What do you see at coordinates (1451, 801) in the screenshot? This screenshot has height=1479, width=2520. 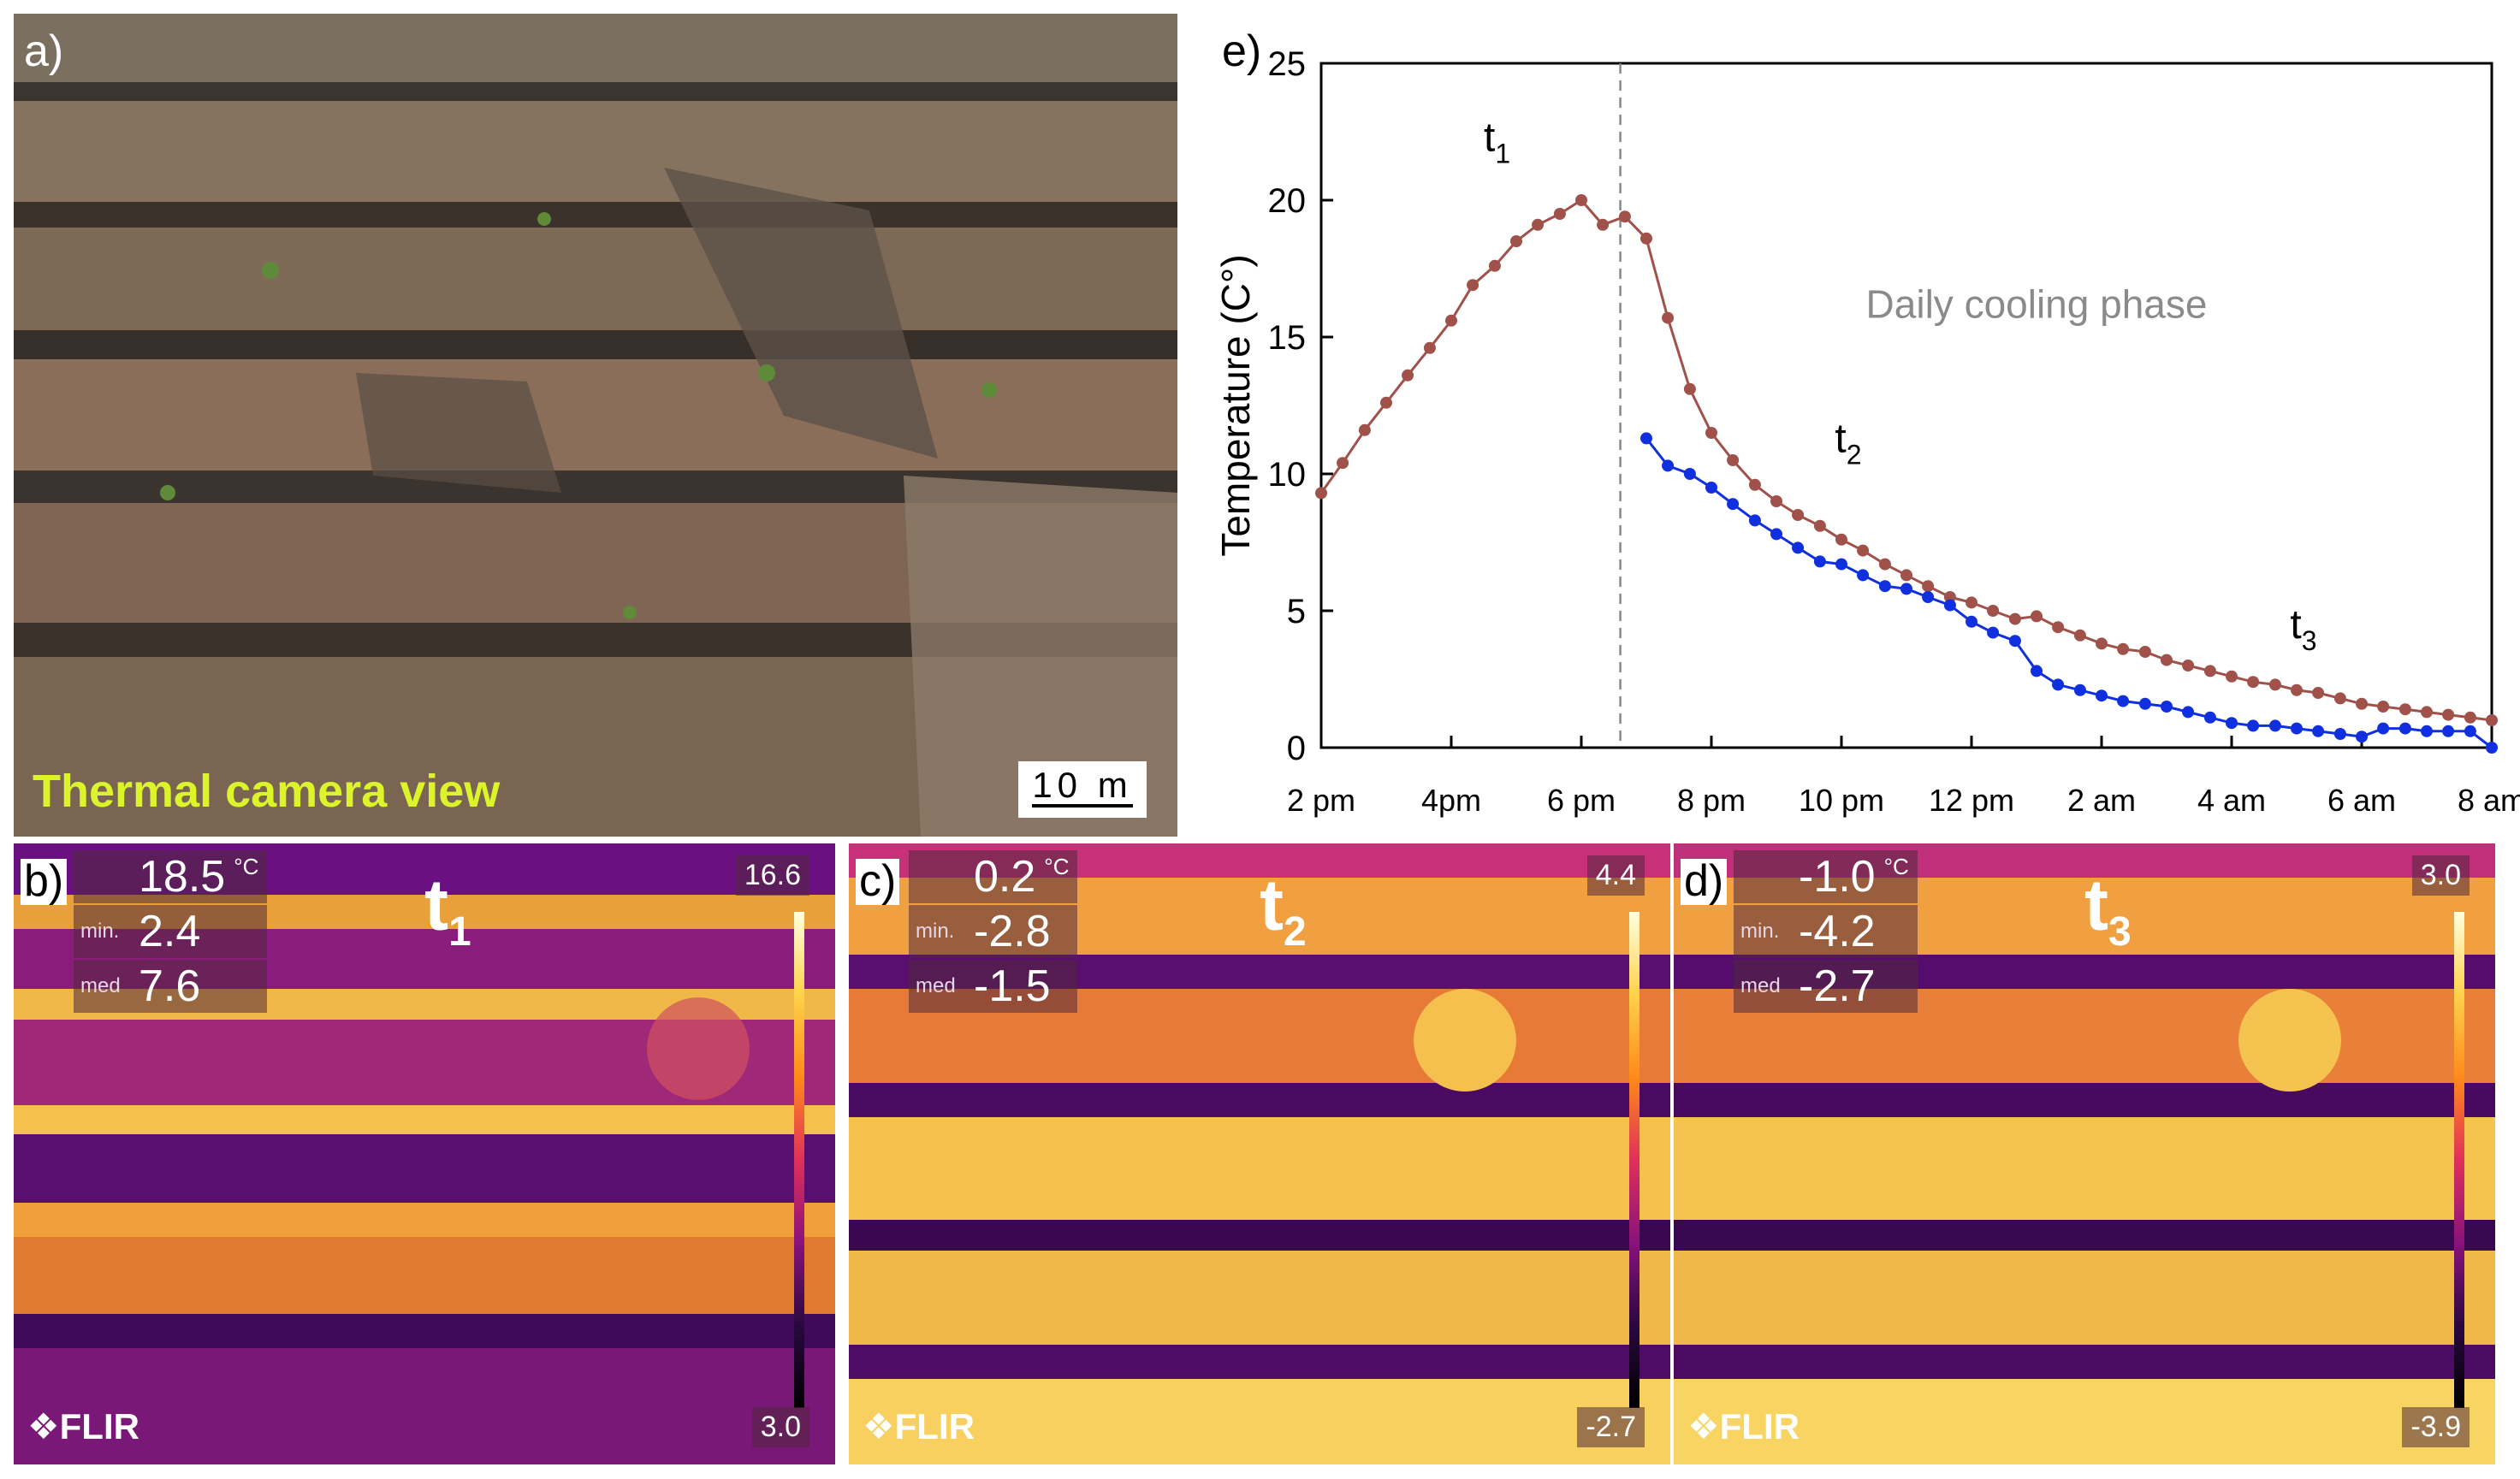 I see `x-tick-label: 4pm` at bounding box center [1451, 801].